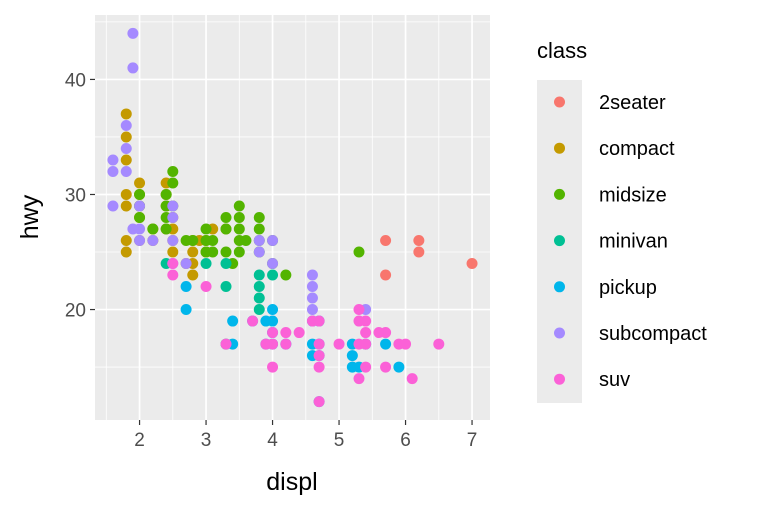 This screenshot has height=512, width=768. I want to click on legend-label-minivan: minivan, so click(633, 242).